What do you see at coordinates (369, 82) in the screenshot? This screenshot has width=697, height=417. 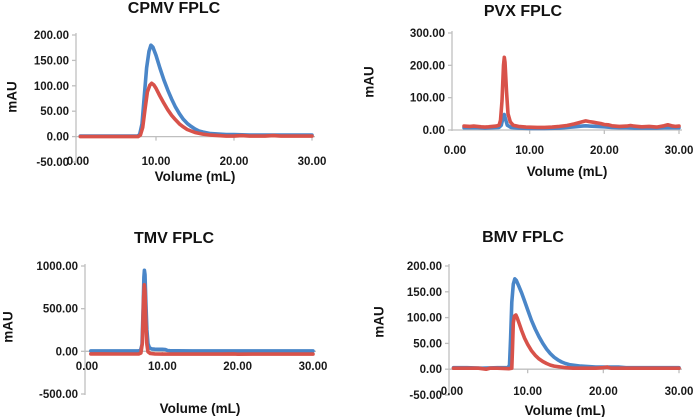 I see `y-axis-title-pvx: mAU` at bounding box center [369, 82].